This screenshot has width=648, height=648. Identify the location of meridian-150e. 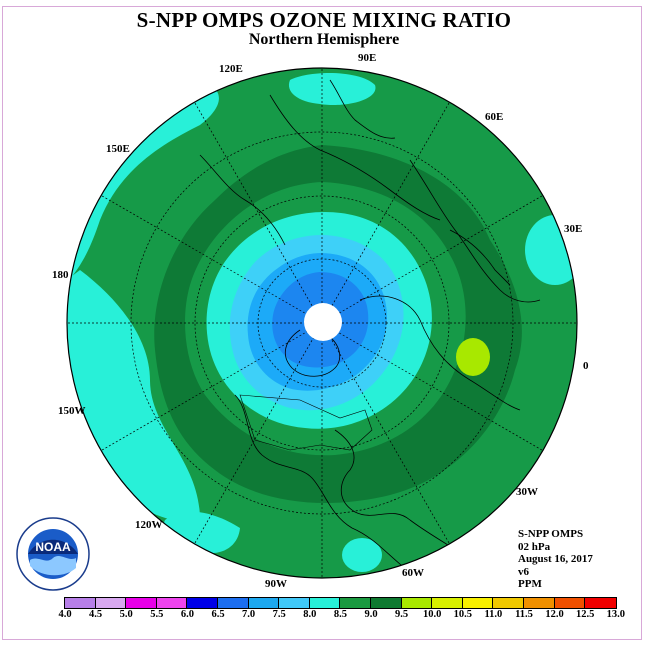
(212, 259).